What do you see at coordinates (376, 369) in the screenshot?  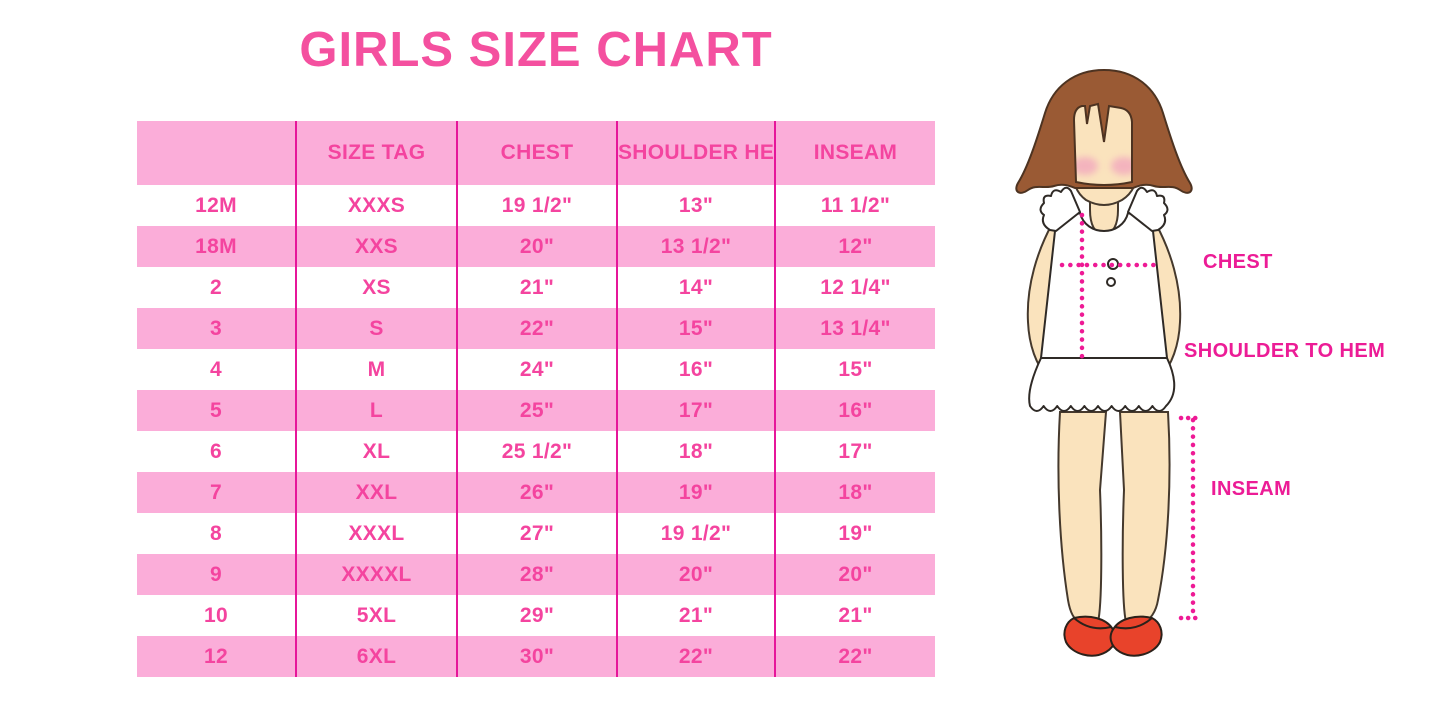 I see `table-cell: M` at bounding box center [376, 369].